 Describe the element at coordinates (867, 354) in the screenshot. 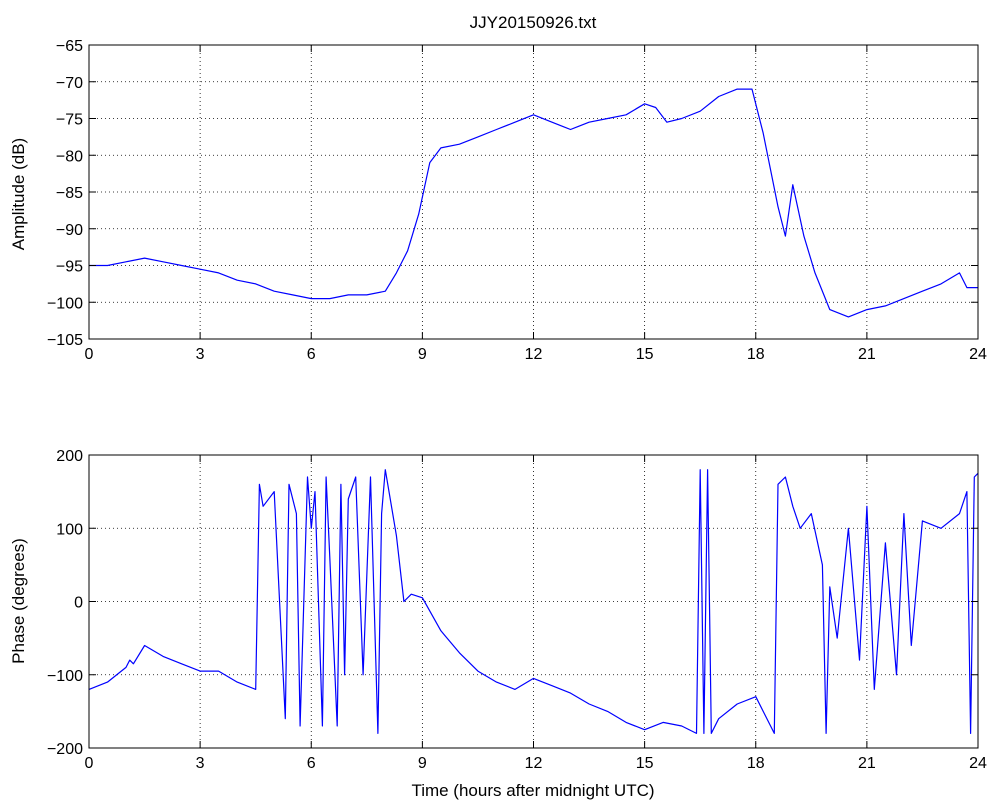

I see `amplitude-x-tick-label: 21` at that location.